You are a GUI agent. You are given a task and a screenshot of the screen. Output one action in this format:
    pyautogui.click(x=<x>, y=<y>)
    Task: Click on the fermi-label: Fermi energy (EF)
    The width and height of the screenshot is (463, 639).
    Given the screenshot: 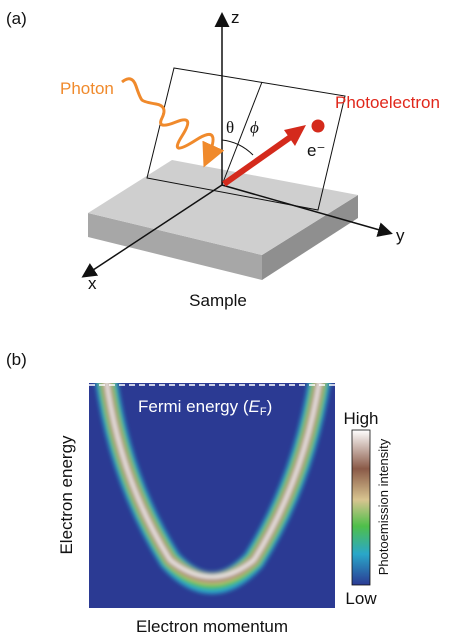 What is the action you would take?
    pyautogui.click(x=205, y=407)
    